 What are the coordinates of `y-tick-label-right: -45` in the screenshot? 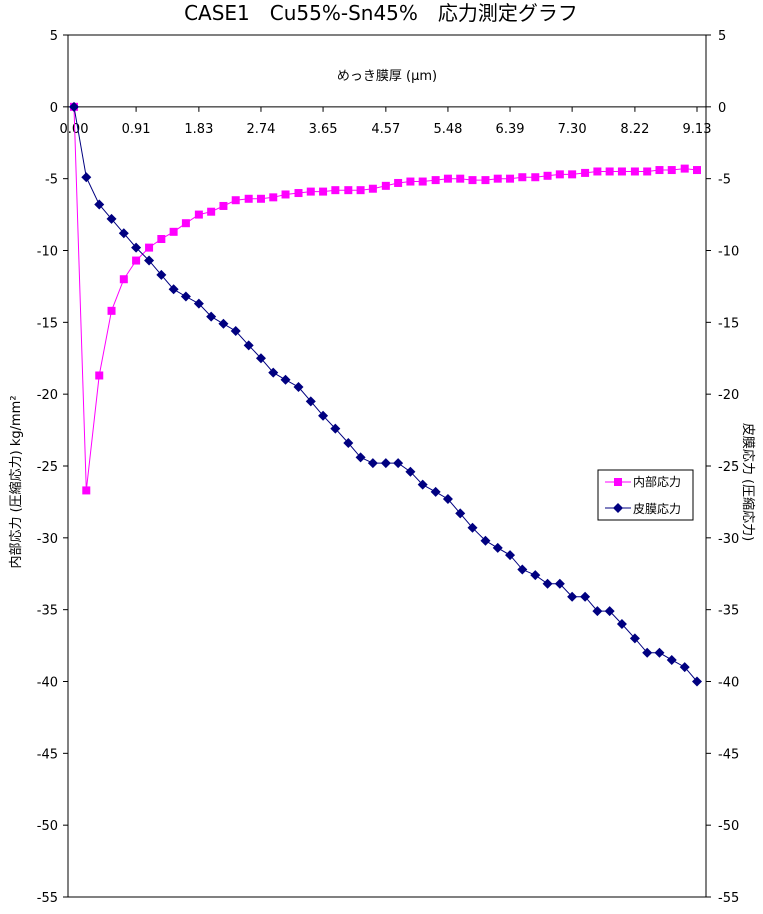 It's located at (728, 754).